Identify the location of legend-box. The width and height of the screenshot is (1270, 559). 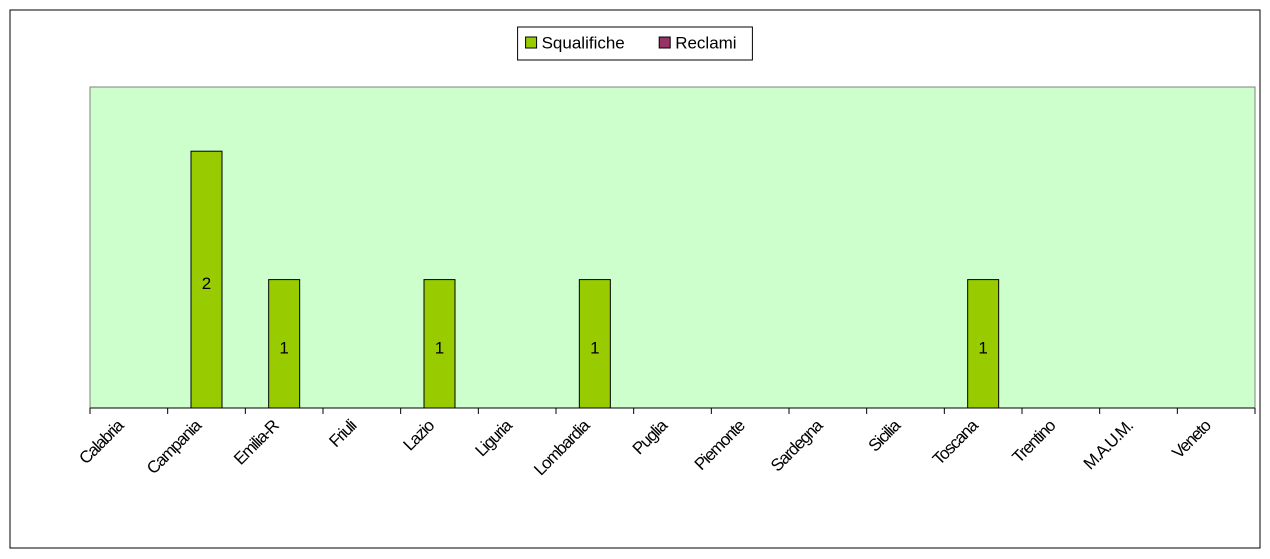
(635, 43).